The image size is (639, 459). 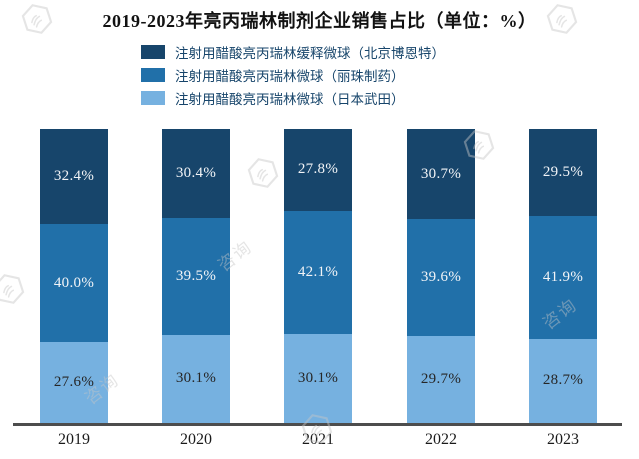 What do you see at coordinates (441, 439) in the screenshot?
I see `x-axis-tick-label: 2022` at bounding box center [441, 439].